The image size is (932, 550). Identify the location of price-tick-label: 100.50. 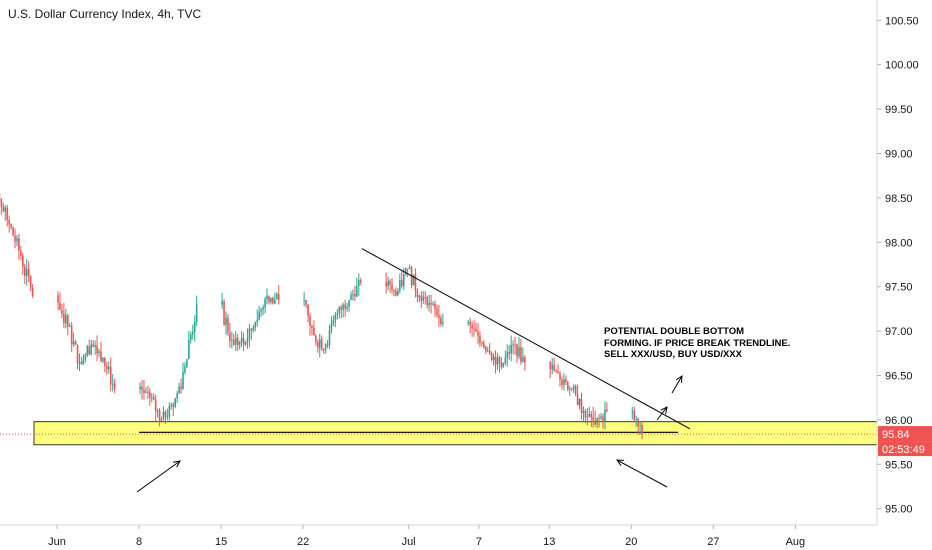
(902, 21).